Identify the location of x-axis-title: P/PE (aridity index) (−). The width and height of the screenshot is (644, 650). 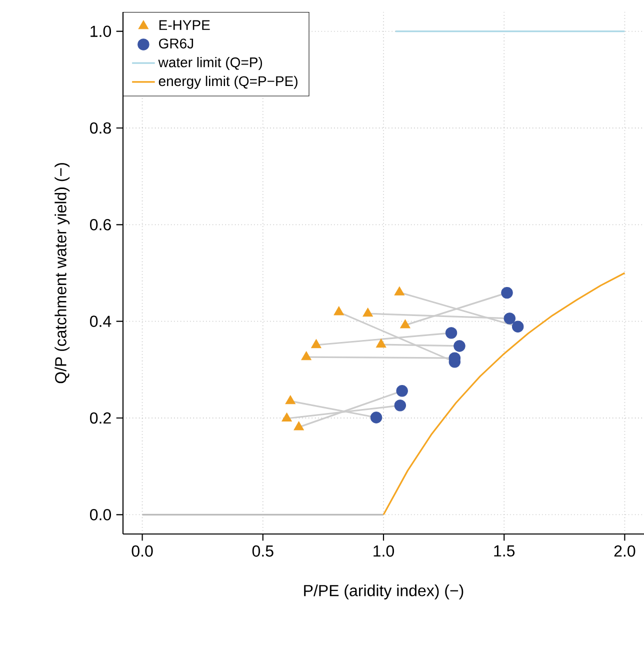
(384, 592).